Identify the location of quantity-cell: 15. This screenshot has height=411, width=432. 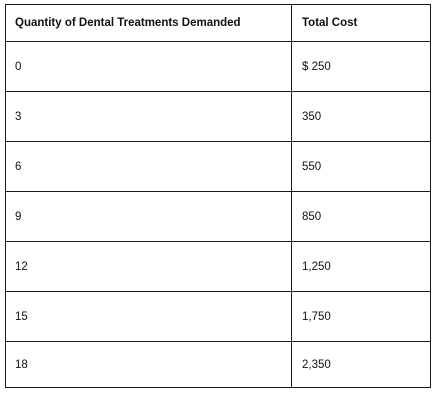
(148, 316).